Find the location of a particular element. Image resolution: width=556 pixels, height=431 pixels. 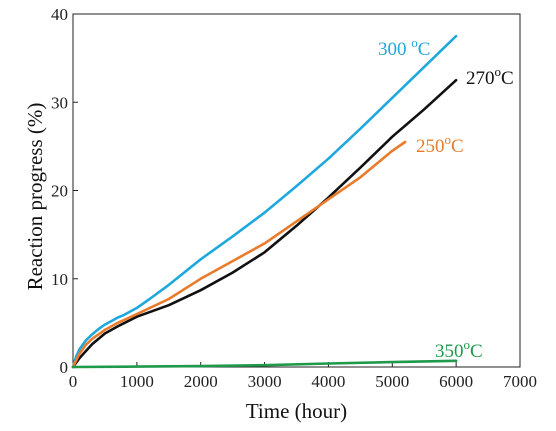

series-label-number: 300 is located at coordinates (394, 49).